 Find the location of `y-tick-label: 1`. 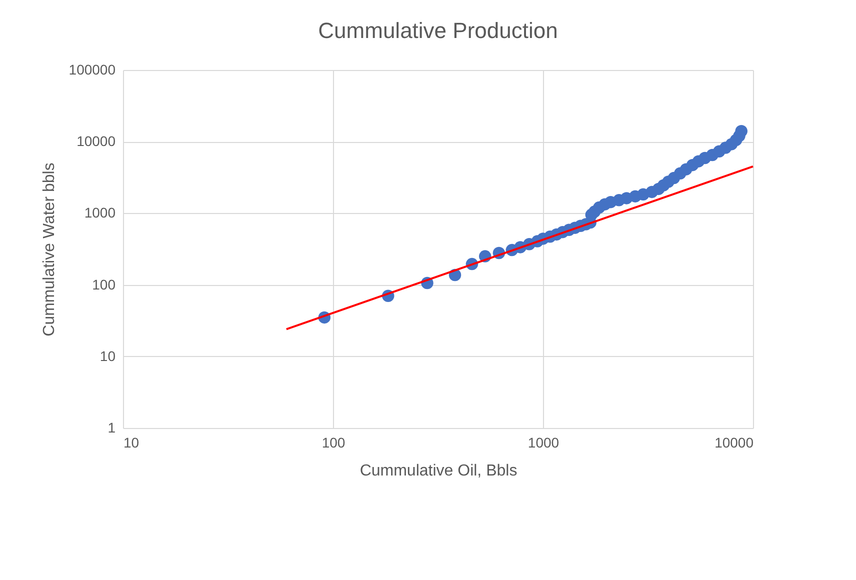

y-tick-label: 1 is located at coordinates (112, 428).